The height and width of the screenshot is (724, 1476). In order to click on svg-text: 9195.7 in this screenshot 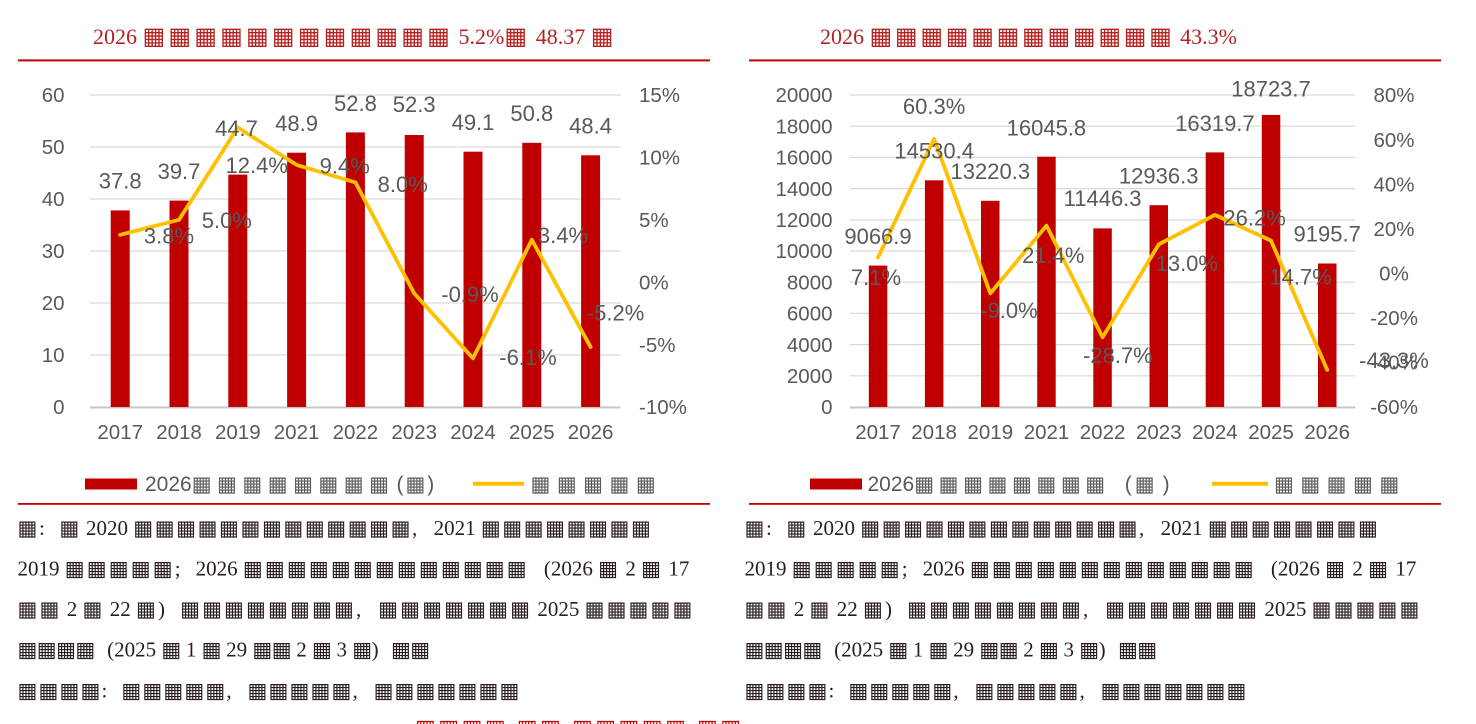, I will do `click(1327, 234)`.